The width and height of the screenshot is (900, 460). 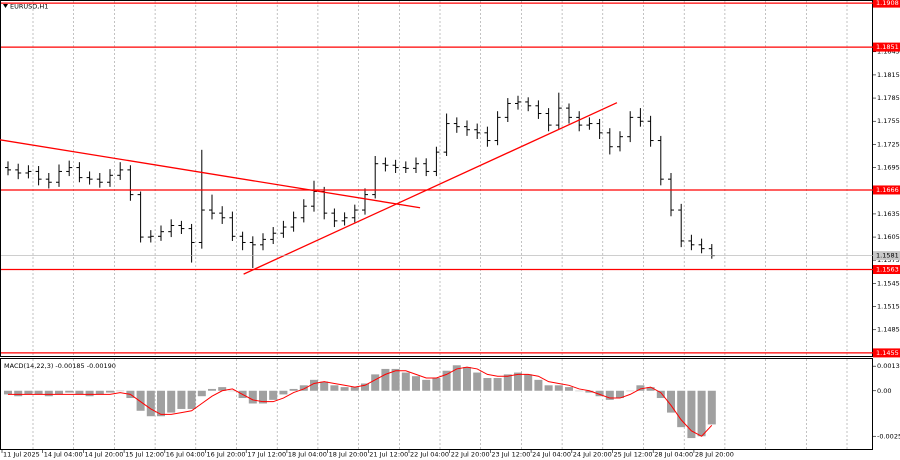 I want to click on bid-box, so click(x=886, y=256).